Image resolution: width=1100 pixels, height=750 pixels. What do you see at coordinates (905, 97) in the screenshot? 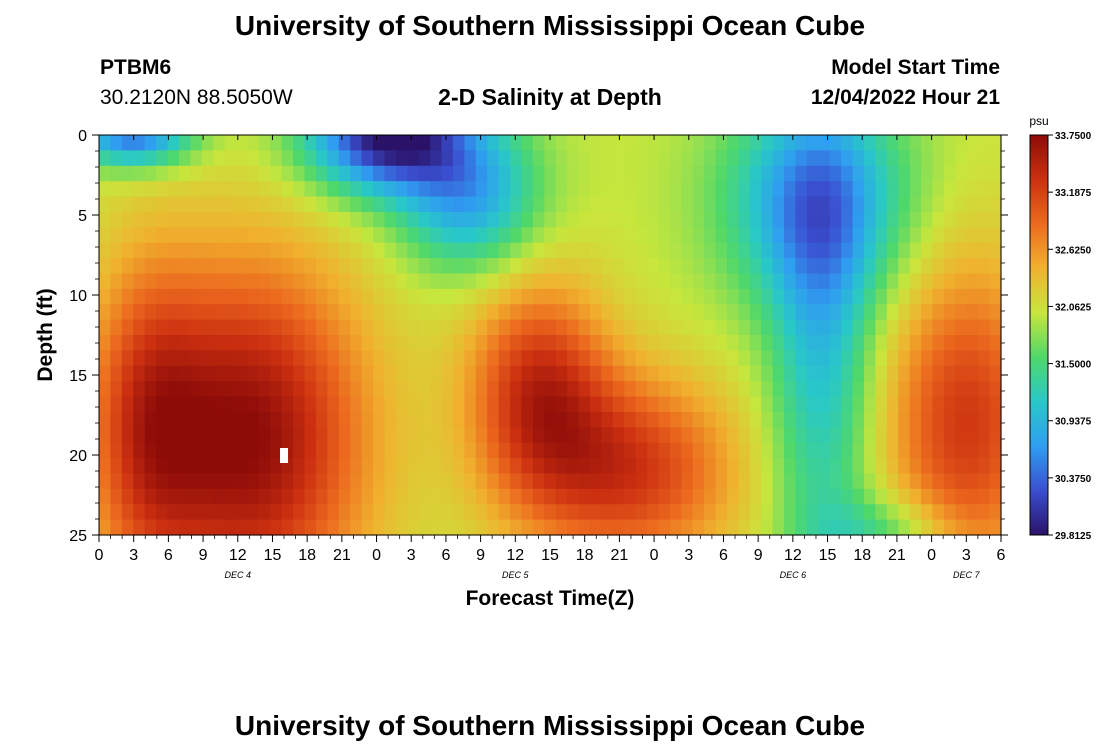
I see `model-start-time: 12/04/2022 Hour 21` at bounding box center [905, 97].